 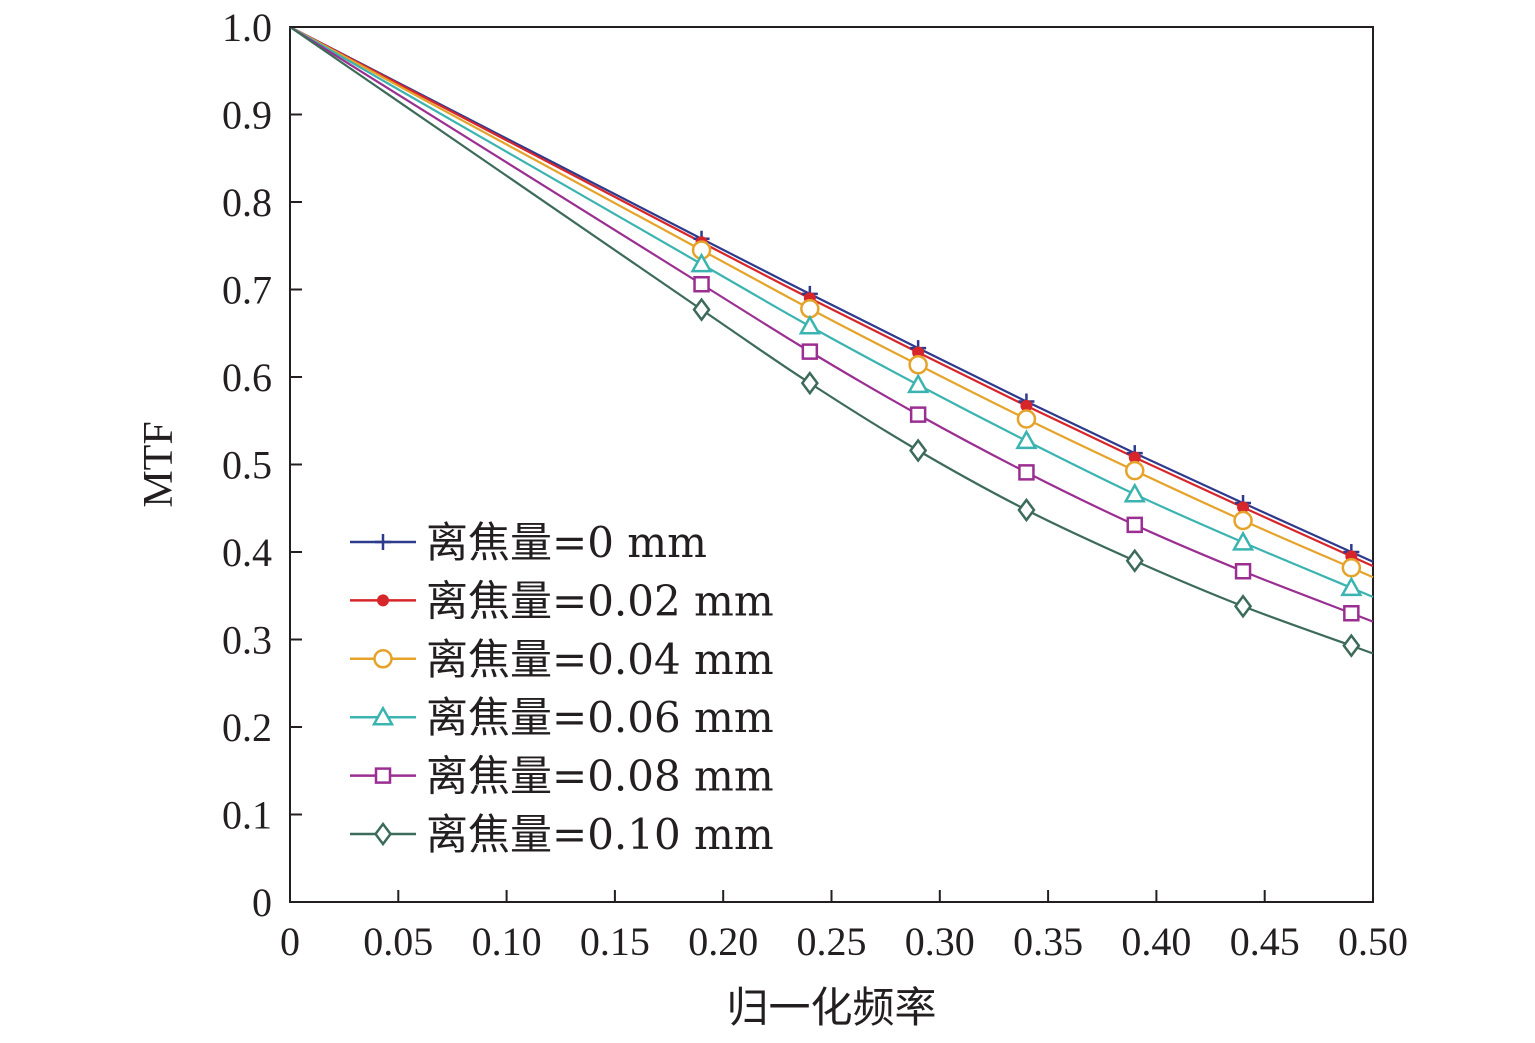 I want to click on legend-label: 离焦量=0.08 mm, so click(x=600, y=776).